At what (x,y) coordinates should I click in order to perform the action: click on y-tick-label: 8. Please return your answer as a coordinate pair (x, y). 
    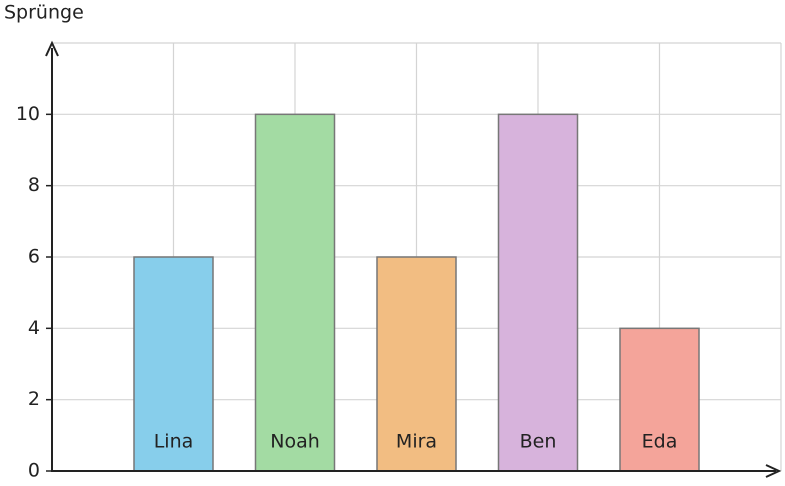
    Looking at the image, I should click on (34, 185).